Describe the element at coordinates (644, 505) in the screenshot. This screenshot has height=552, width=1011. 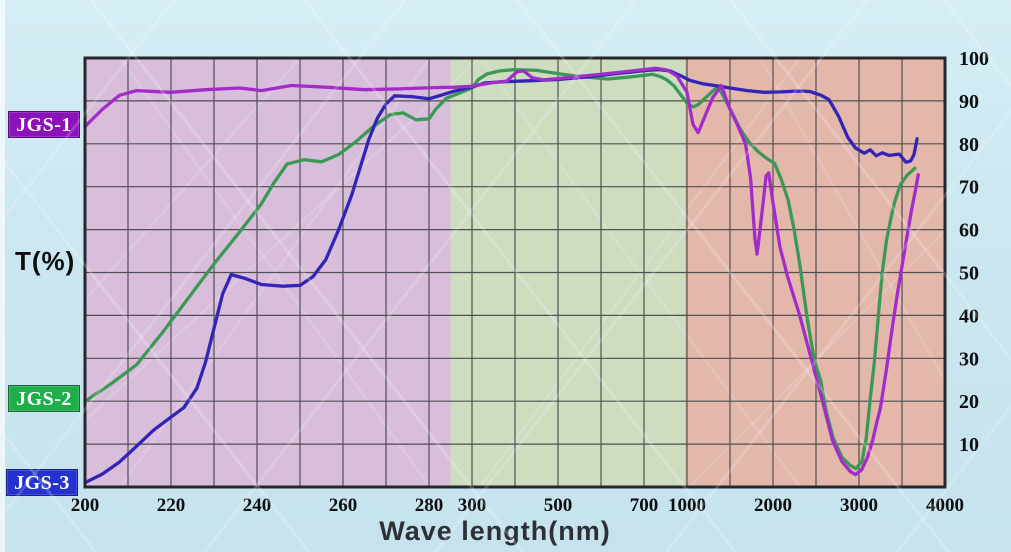
I see `x-tick-label: 700` at that location.